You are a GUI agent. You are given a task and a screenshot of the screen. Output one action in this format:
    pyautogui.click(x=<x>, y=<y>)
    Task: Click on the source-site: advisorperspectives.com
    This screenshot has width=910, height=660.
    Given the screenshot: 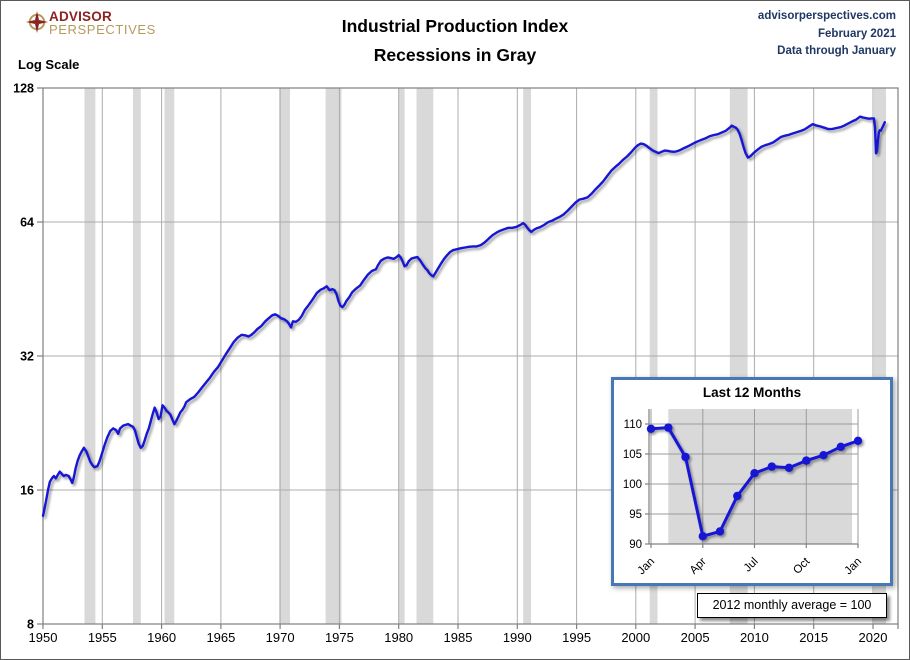 What is the action you would take?
    pyautogui.click(x=826, y=16)
    